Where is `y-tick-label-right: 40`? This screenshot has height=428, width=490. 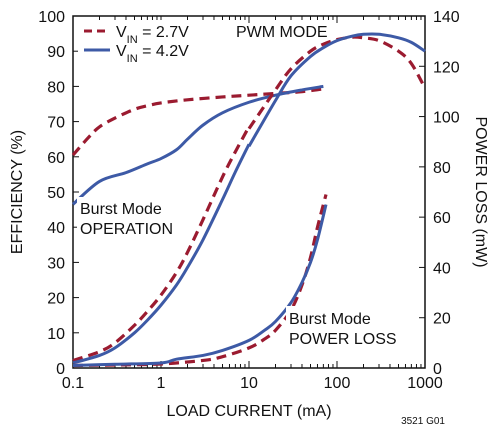 y-tick-label-right: 40 is located at coordinates (442, 268).